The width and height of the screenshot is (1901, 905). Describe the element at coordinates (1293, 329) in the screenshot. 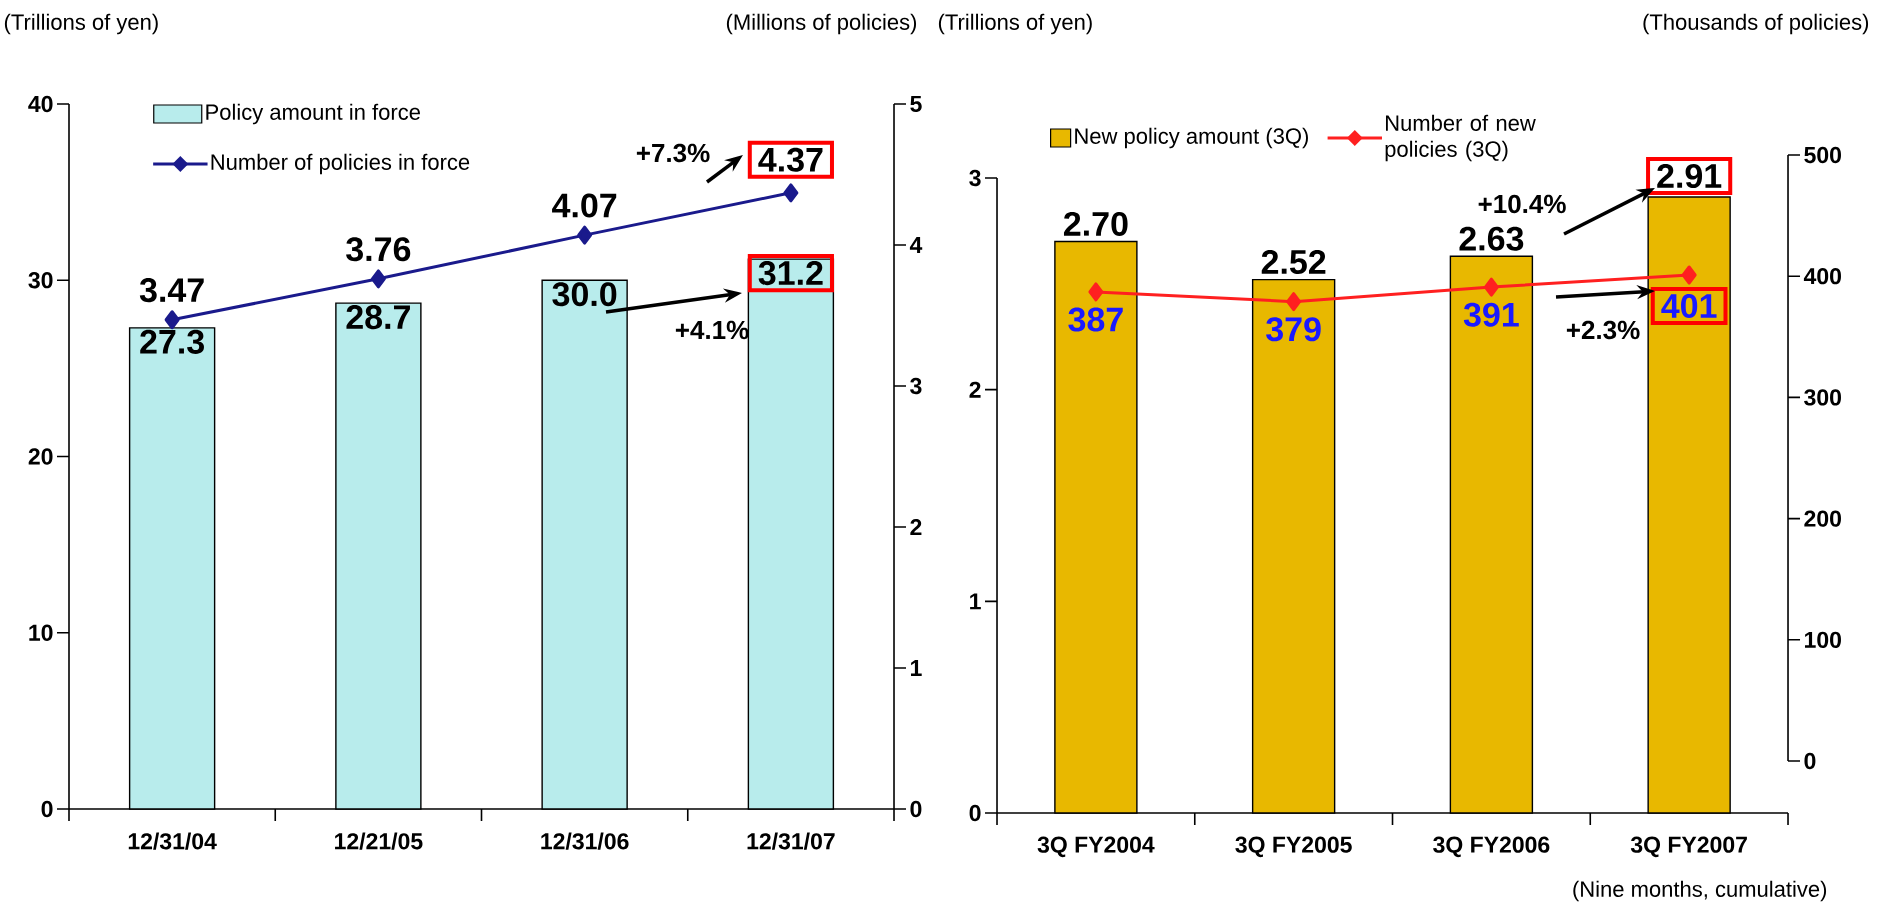

I see `data-label: 379` at that location.